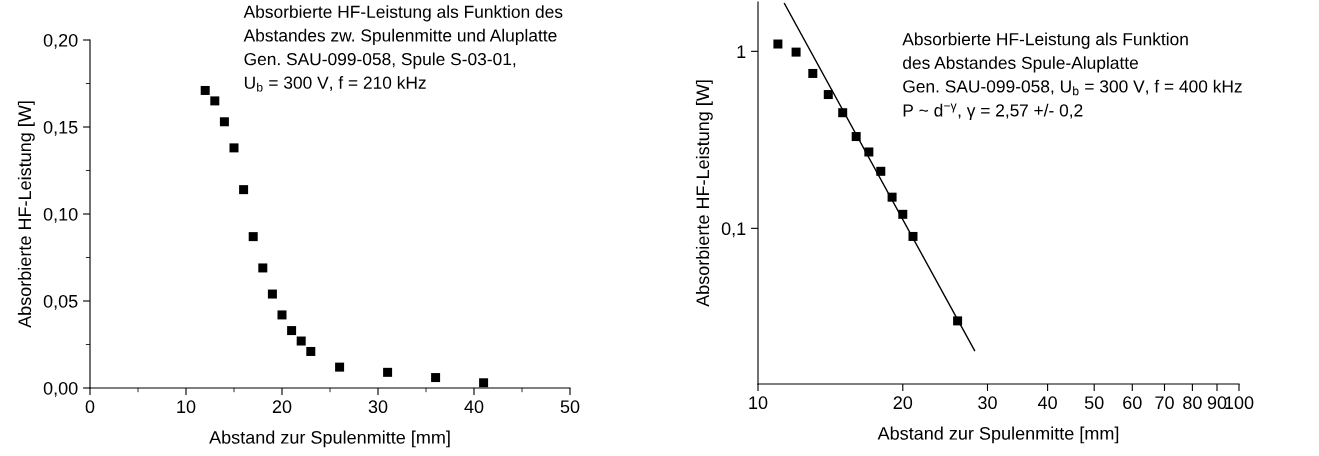  I want to click on y-tick-label: 0,10, so click(60, 215).